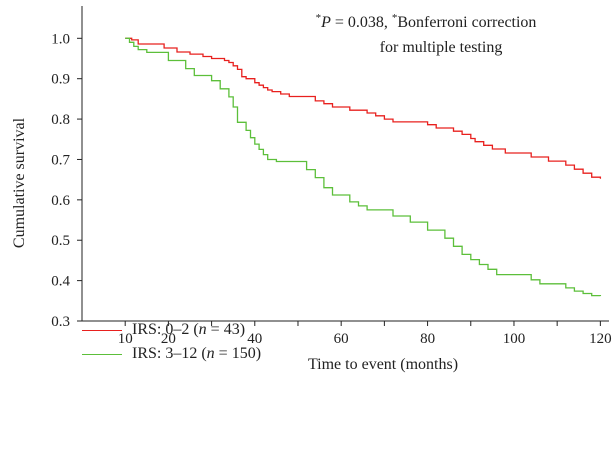  I want to click on x-tick-label: 80, so click(427, 339).